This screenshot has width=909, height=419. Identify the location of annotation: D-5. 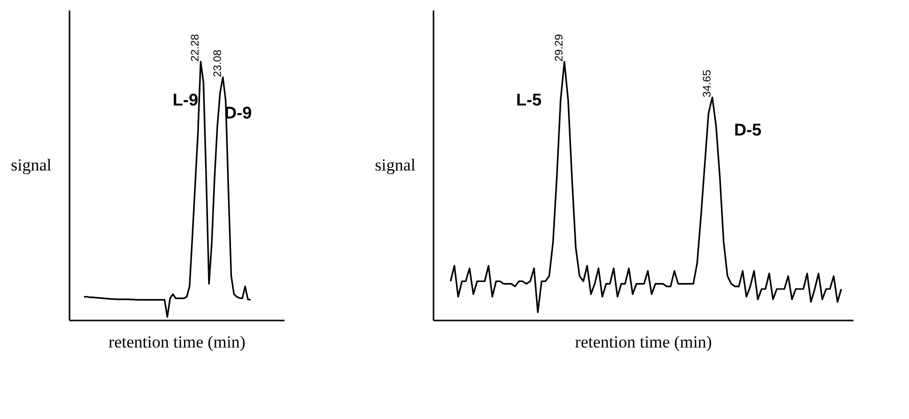
(748, 130).